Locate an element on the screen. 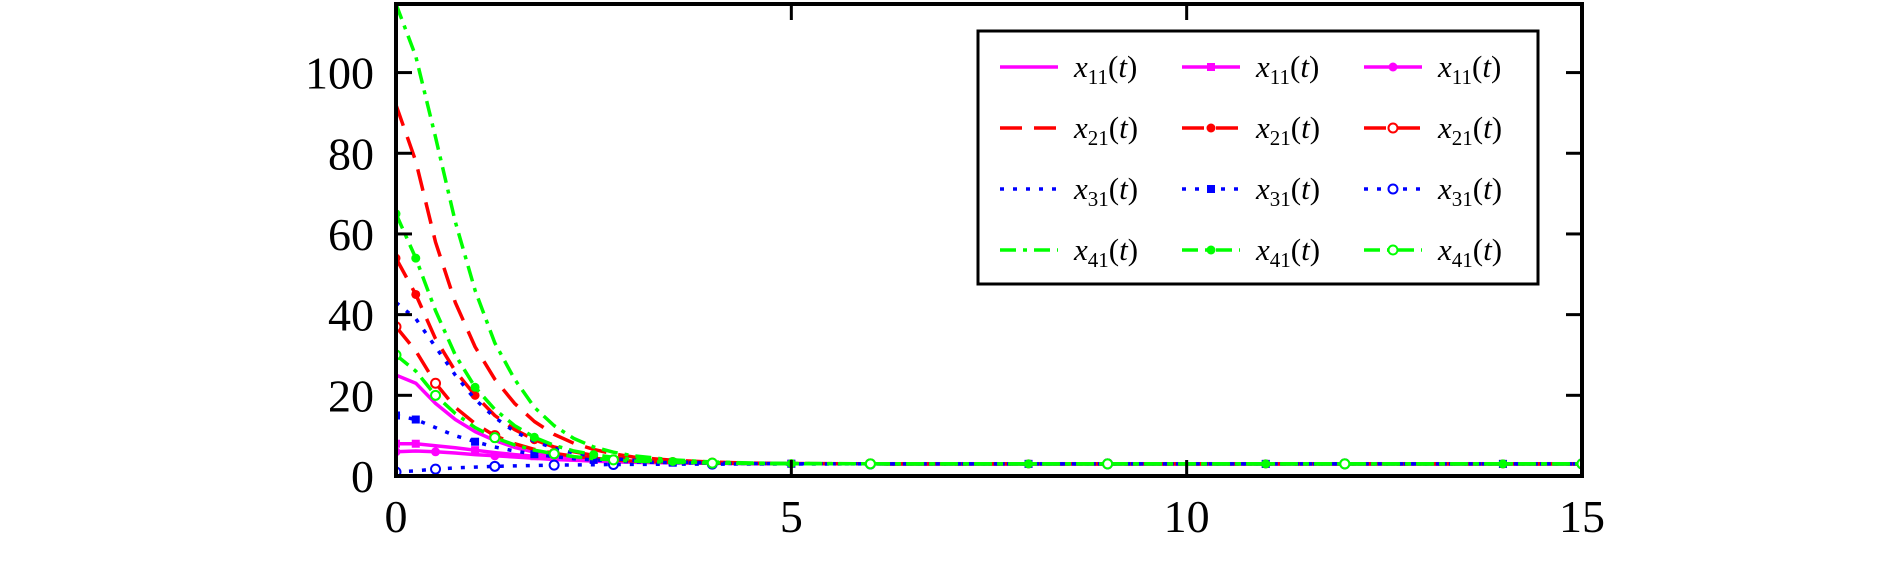 The image size is (1890, 570). series-line is located at coordinates (989, 409).